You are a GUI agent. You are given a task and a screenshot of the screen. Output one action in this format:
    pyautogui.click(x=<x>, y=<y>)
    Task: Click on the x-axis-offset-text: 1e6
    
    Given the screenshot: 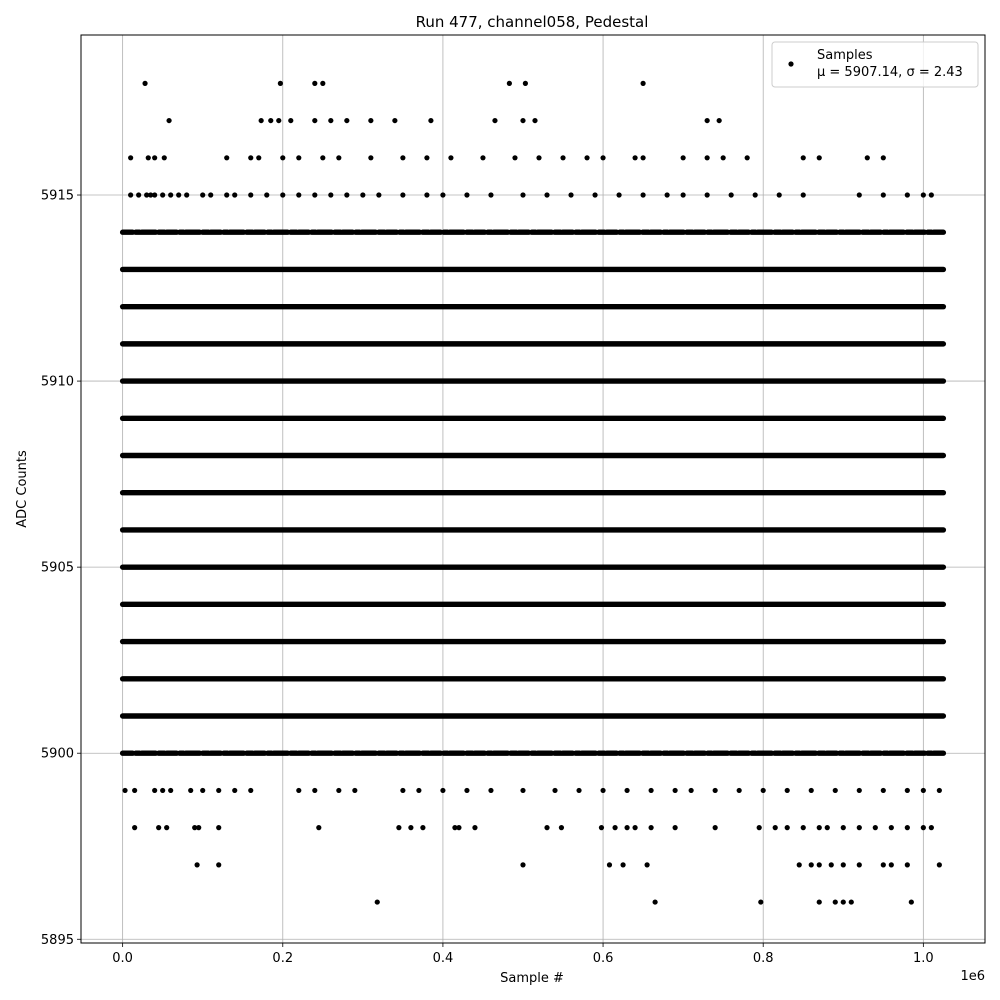 What is the action you would take?
    pyautogui.click(x=972, y=976)
    